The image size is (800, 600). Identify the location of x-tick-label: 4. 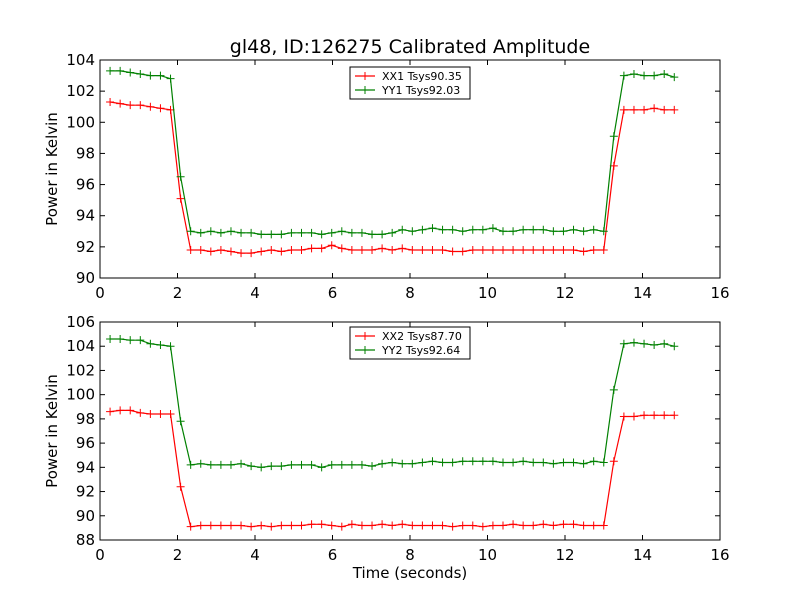
(255, 555).